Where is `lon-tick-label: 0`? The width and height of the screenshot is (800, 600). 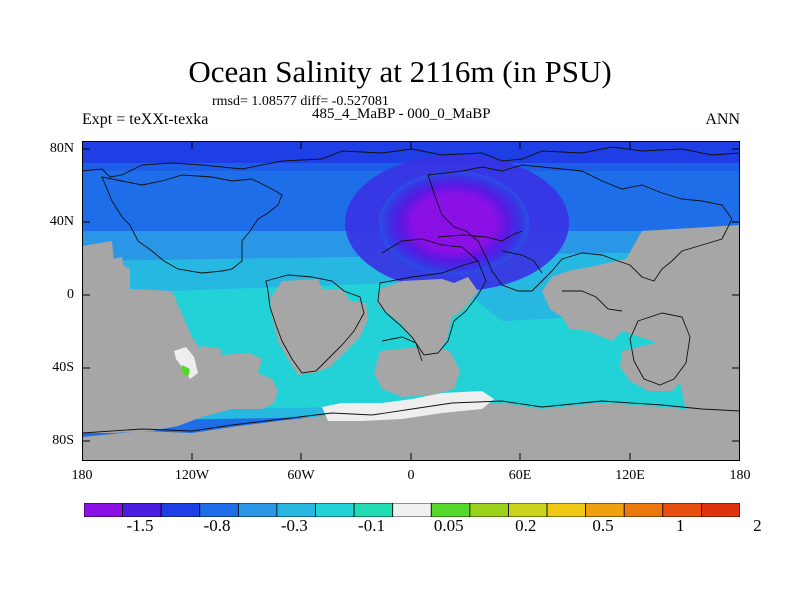 lon-tick-label: 0 is located at coordinates (411, 476).